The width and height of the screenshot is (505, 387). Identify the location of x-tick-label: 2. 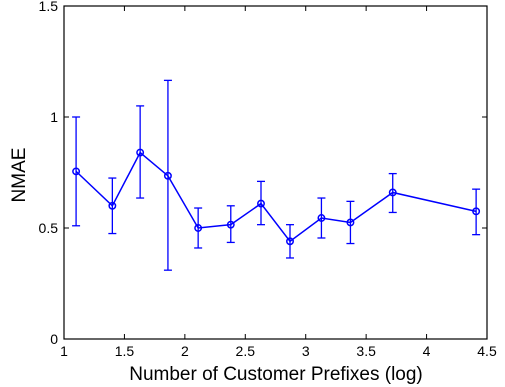
(185, 351).